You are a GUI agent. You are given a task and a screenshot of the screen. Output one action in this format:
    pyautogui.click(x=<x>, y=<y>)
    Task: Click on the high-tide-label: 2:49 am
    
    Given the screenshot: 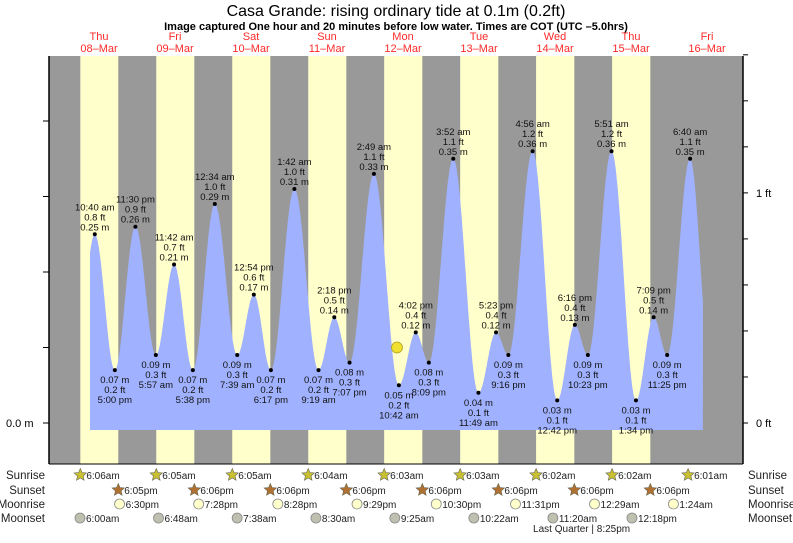 What is the action you would take?
    pyautogui.click(x=374, y=147)
    